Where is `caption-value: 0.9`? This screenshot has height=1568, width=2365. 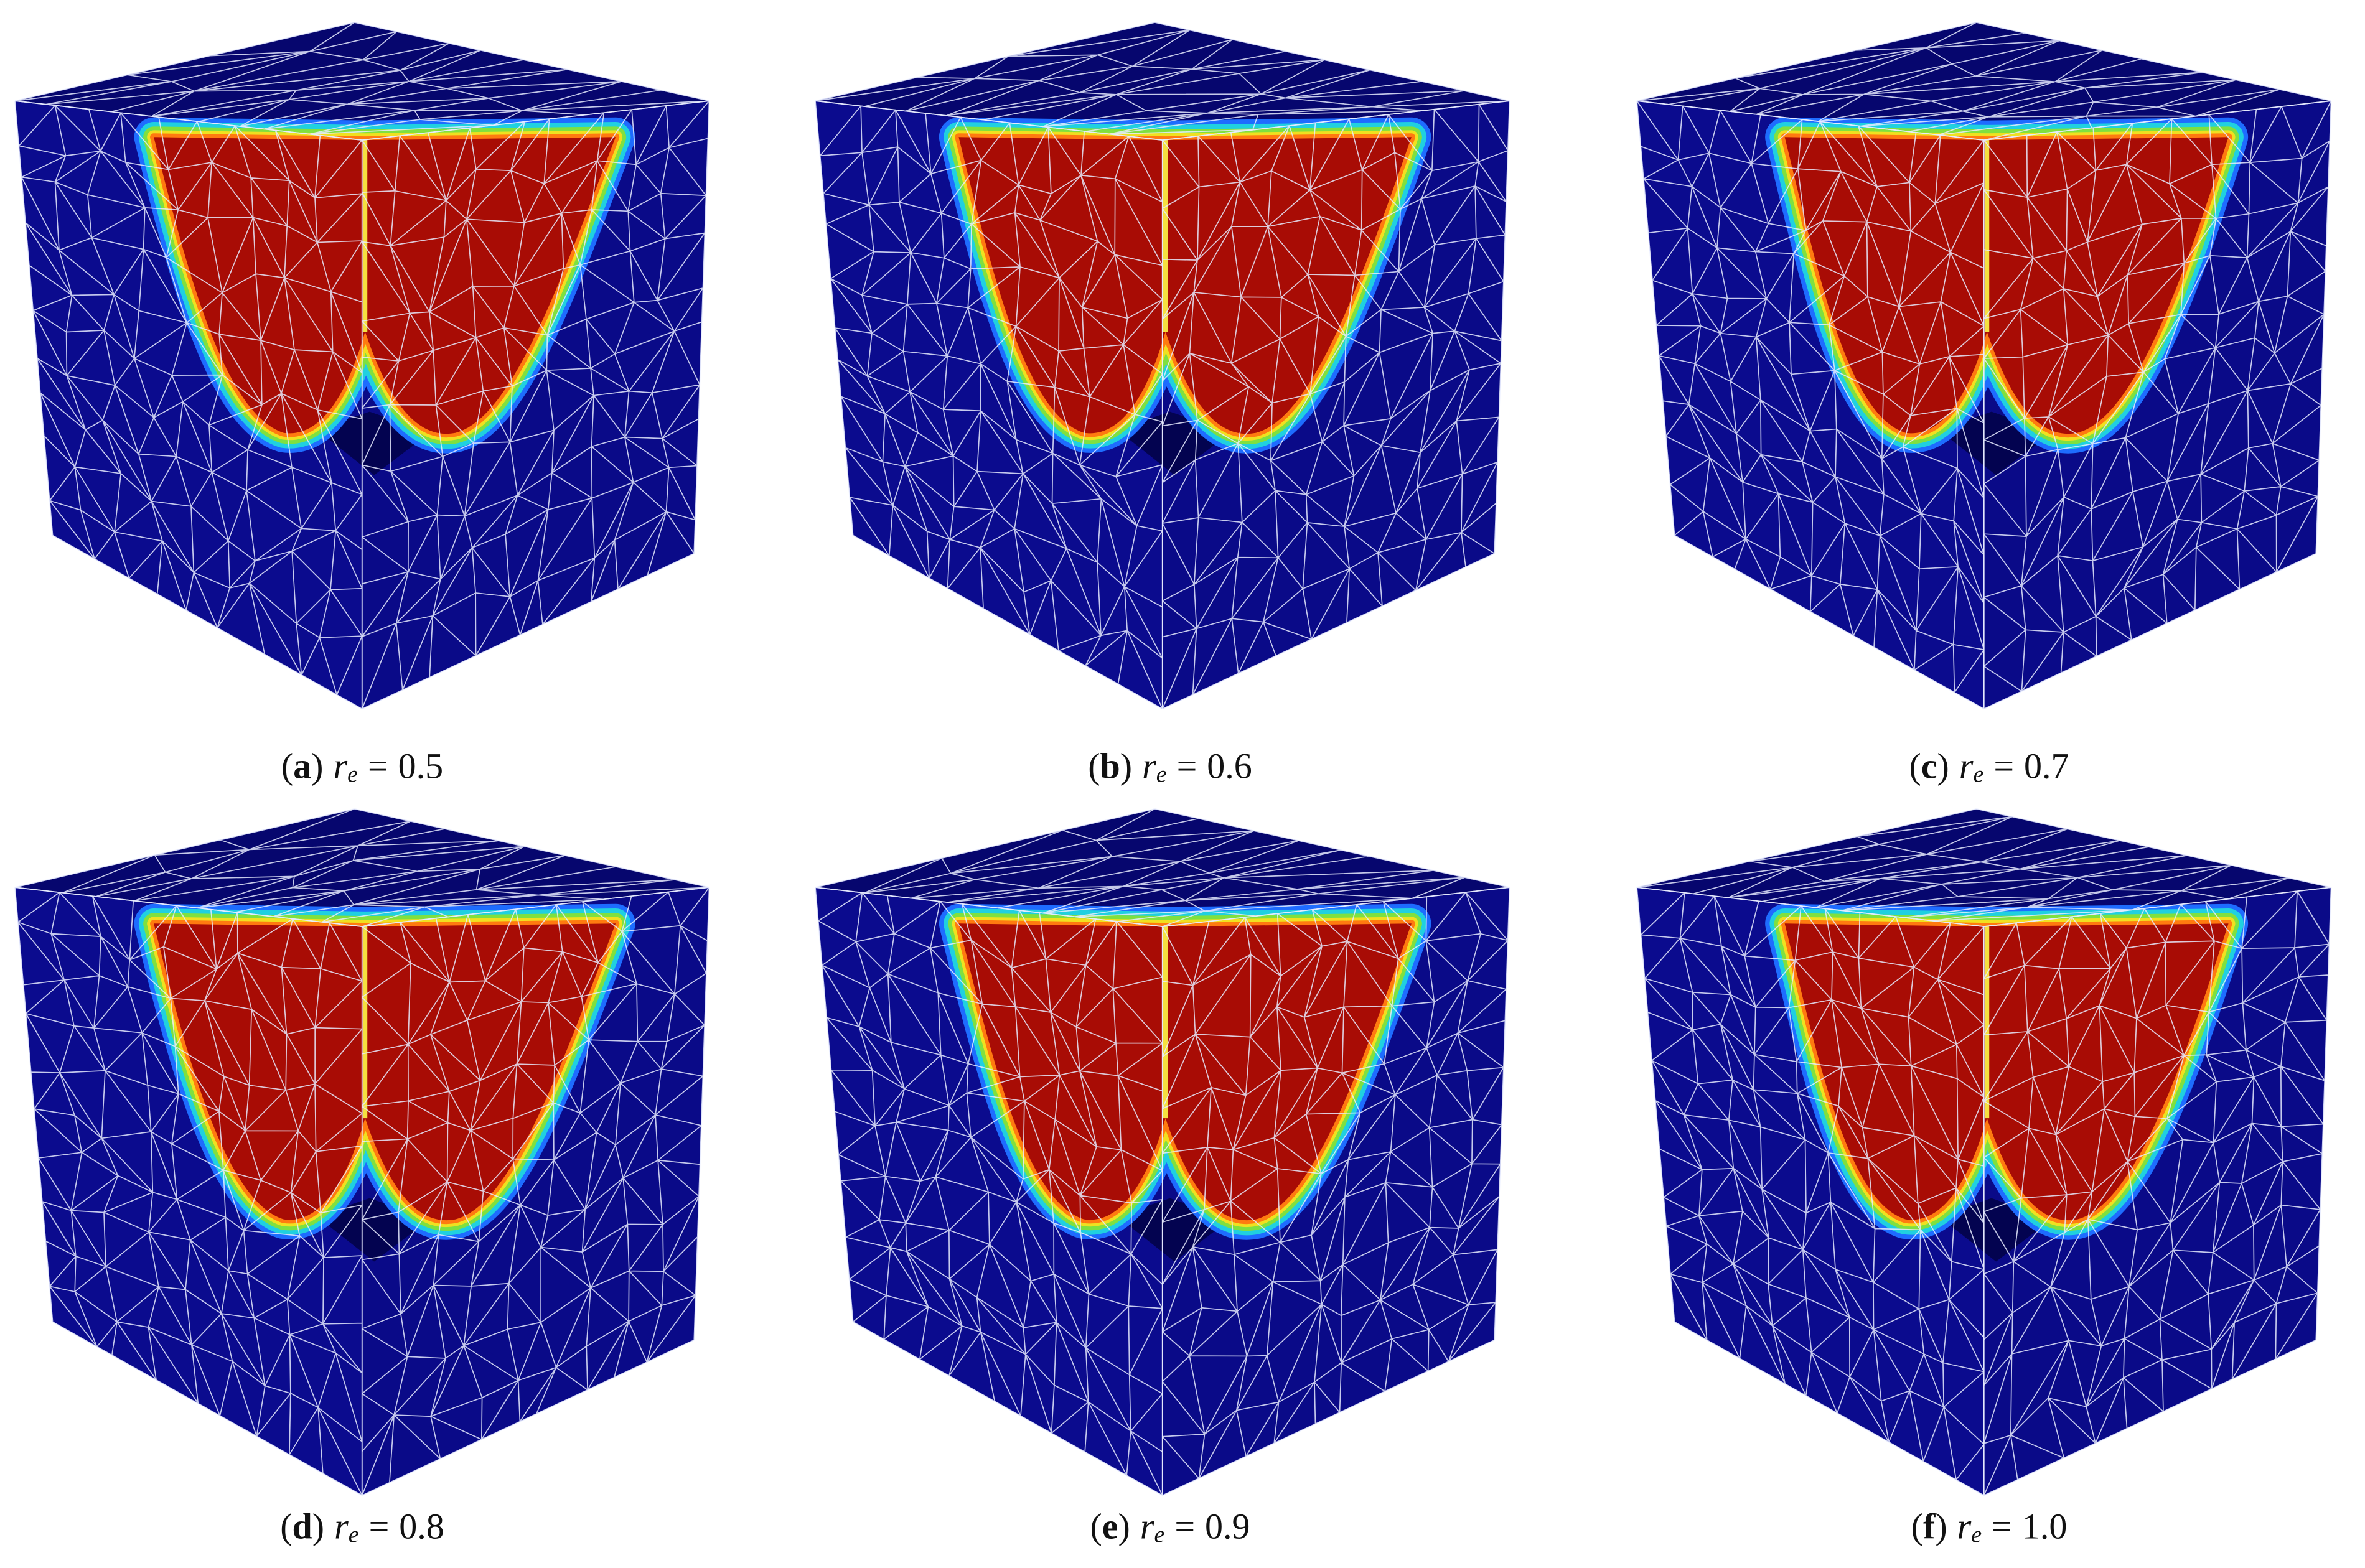 caption-value: 0.9 is located at coordinates (1227, 1526).